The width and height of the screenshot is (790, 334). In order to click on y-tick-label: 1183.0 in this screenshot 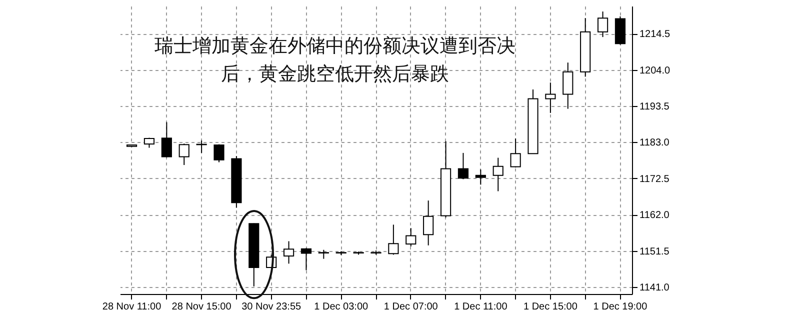, I will do `click(655, 143)`.